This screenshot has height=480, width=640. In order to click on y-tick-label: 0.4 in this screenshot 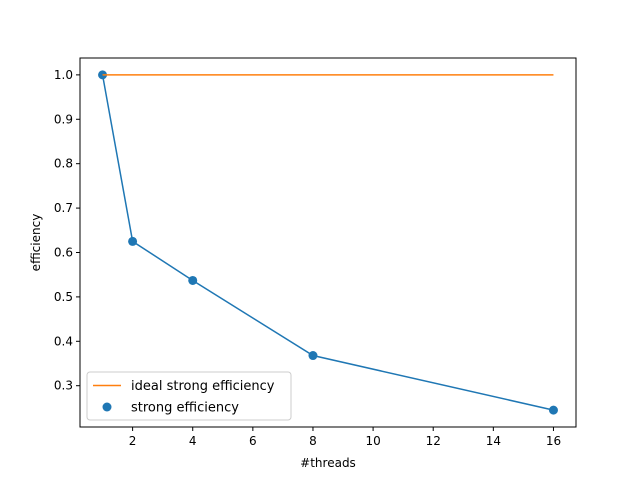, I will do `click(63, 341)`.